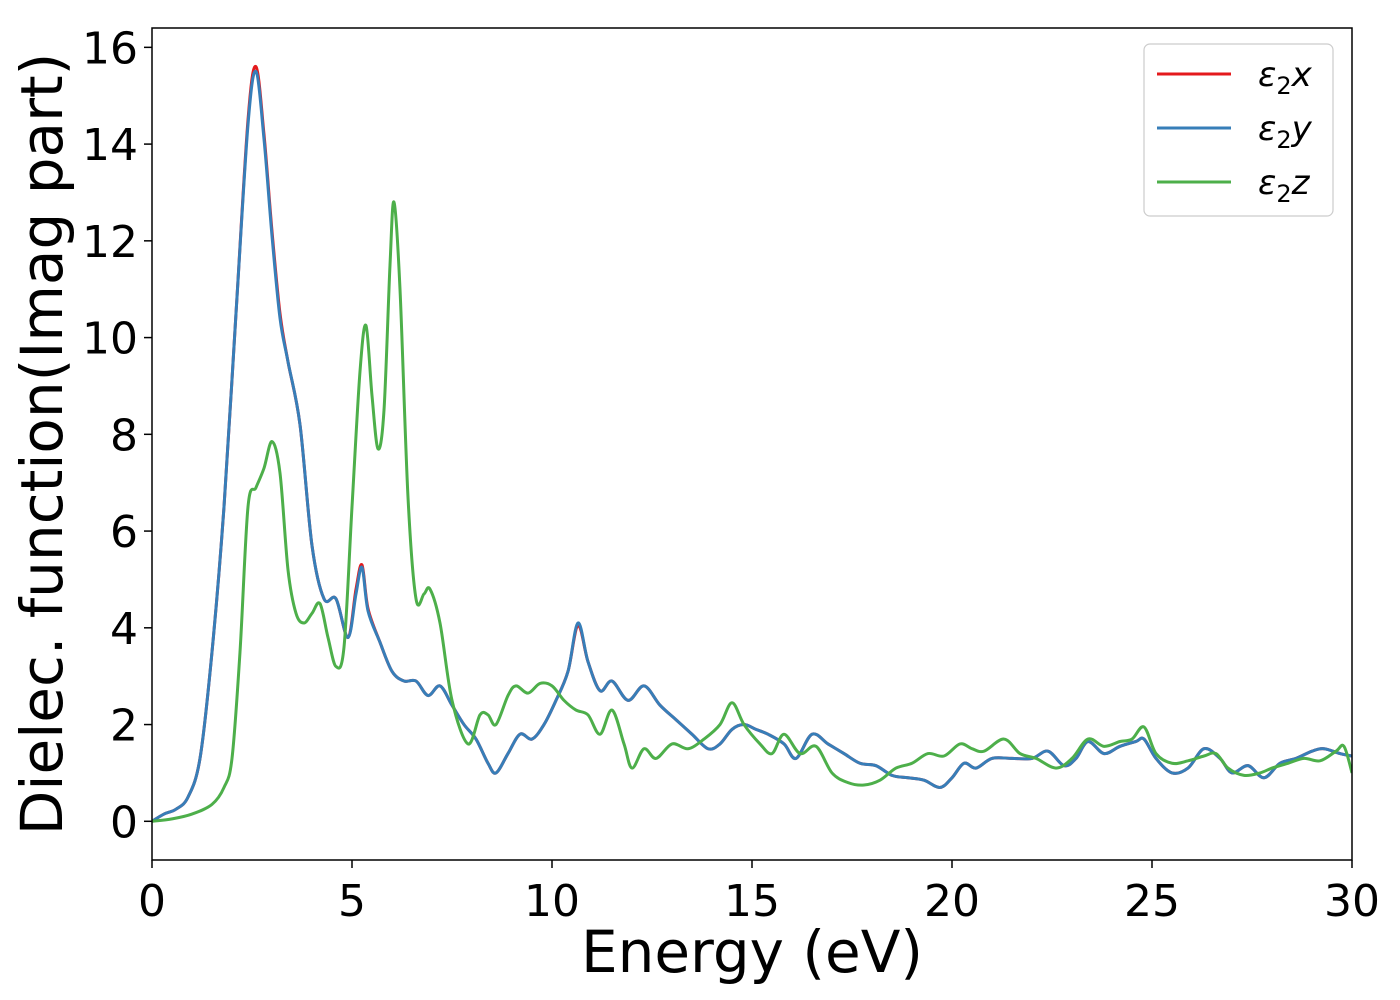  Describe the element at coordinates (1285, 131) in the screenshot. I see `legend-label-y: ε2y` at that location.